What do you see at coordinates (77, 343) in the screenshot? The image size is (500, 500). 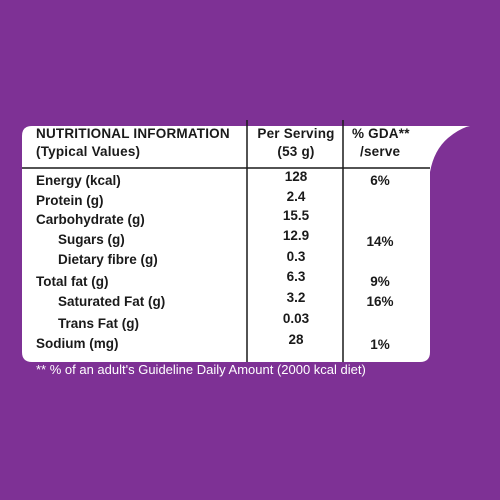 I see `row-label-sodium: Sodium (mg)` at bounding box center [77, 343].